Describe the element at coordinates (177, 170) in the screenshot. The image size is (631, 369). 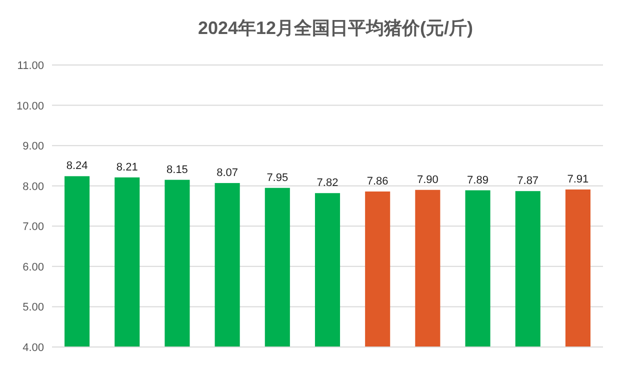
I see `data-label: 8.15` at that location.